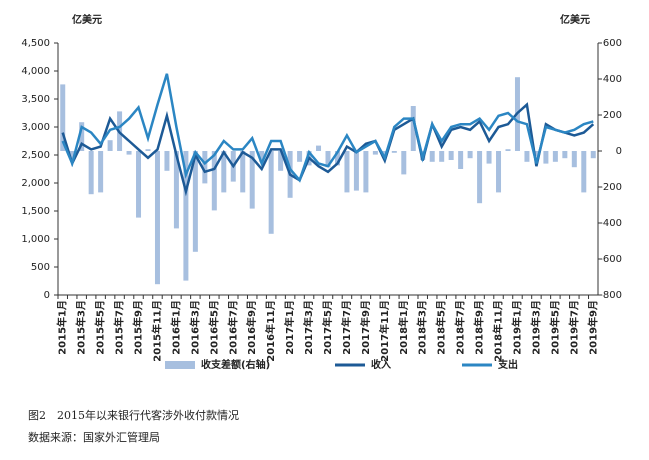 The width and height of the screenshot is (649, 460). I want to click on x-tick-label: 2018年1月, so click(403, 327).